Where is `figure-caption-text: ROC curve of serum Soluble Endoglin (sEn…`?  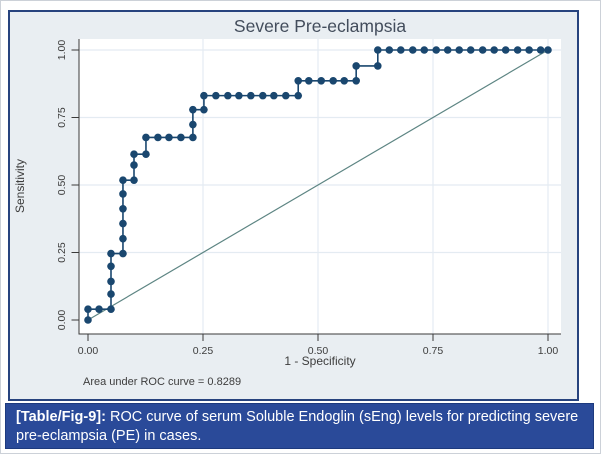
figure-caption-text: ROC curve of serum Soluble Endoglin (sEn… is located at coordinates (297, 427).